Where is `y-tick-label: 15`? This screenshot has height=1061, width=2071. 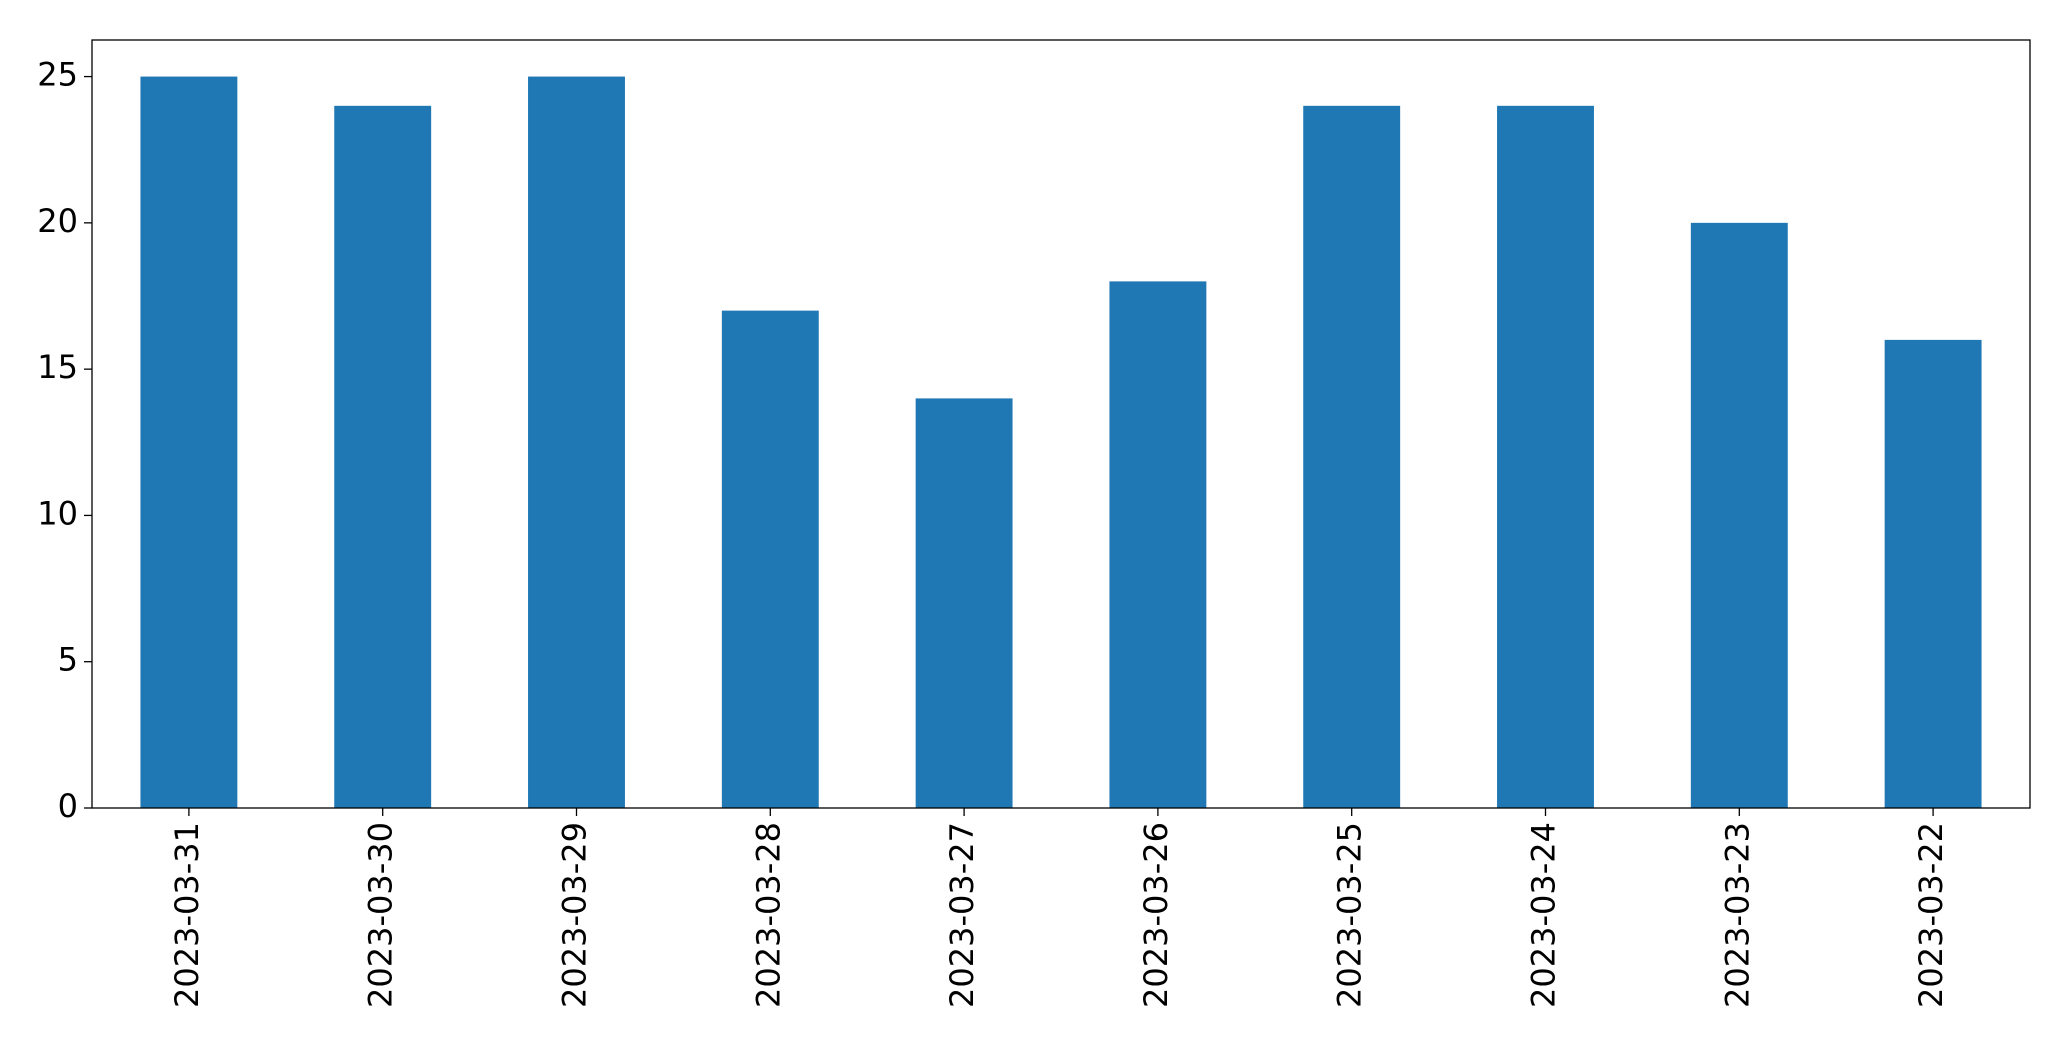
y-tick-label: 15 is located at coordinates (57, 367).